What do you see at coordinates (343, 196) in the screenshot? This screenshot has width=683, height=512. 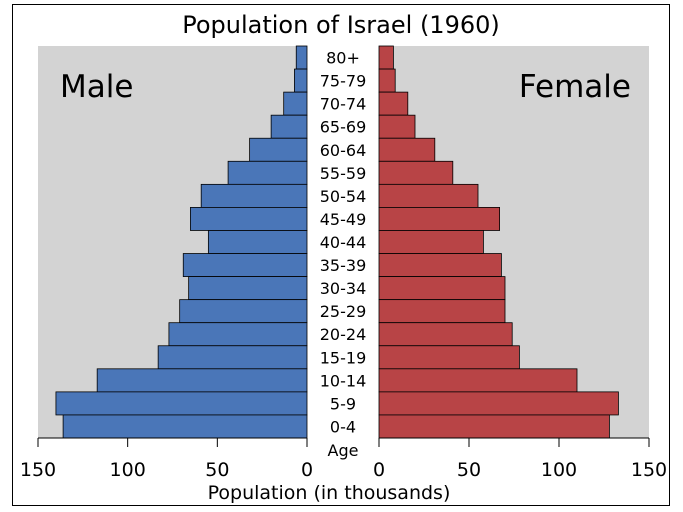 I see `age-label: 50-54` at bounding box center [343, 196].